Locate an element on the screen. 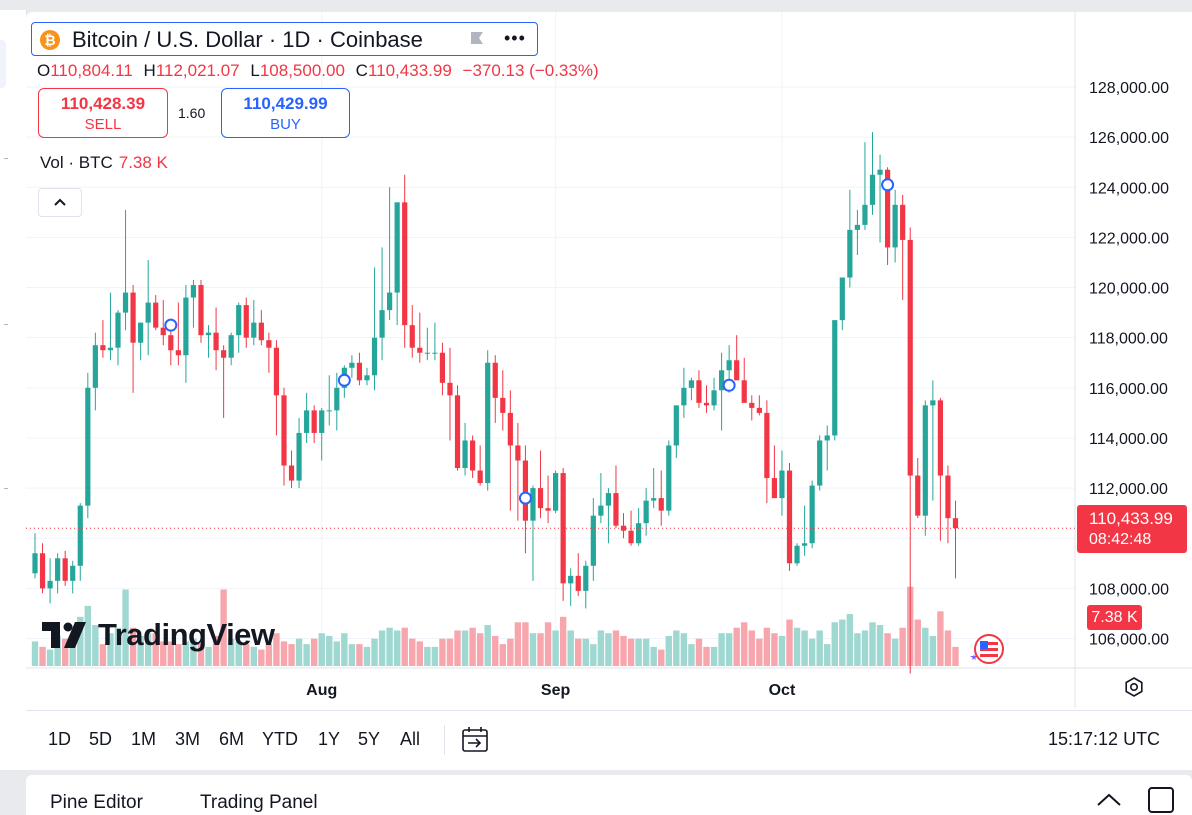  low-label: L is located at coordinates (255, 70).